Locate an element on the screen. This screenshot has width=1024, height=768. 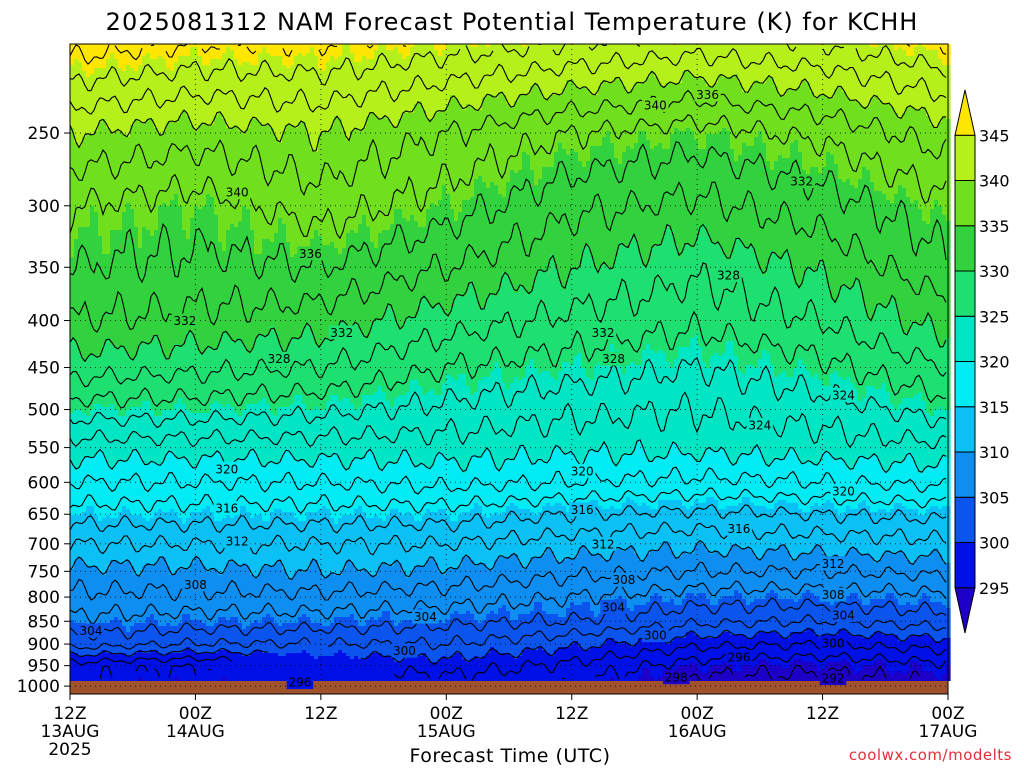
contour-label-33: 296 is located at coordinates (738, 658).